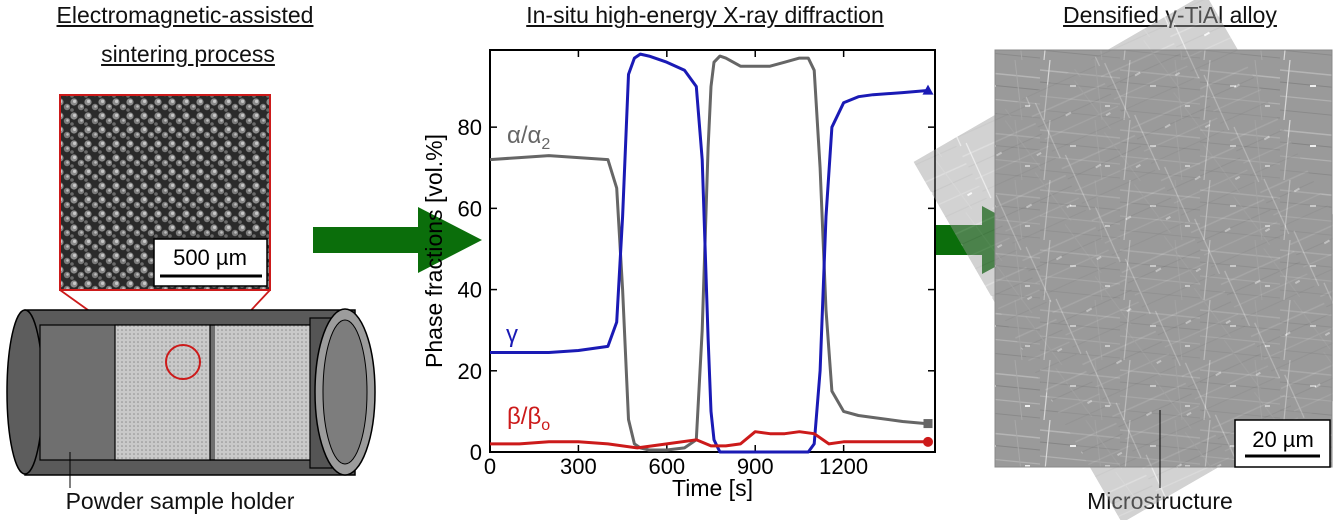 The image size is (1333, 520). I want to click on series-label-0: α/α2, so click(528, 137).